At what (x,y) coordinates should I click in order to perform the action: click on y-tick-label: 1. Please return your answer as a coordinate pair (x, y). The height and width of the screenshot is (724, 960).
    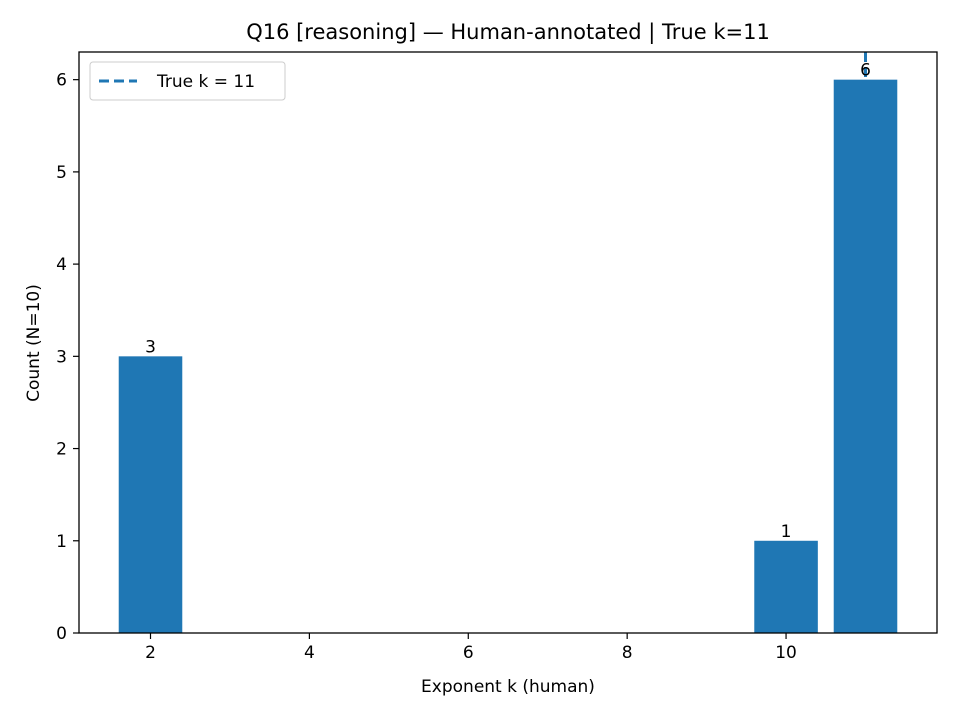
    Looking at the image, I should click on (61, 542).